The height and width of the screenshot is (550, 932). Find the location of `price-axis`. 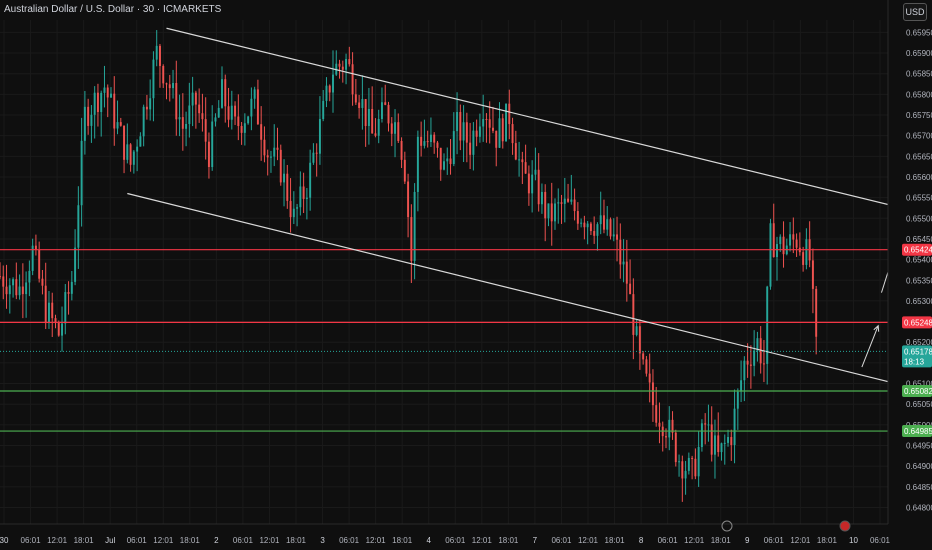

price-axis is located at coordinates (910, 275).